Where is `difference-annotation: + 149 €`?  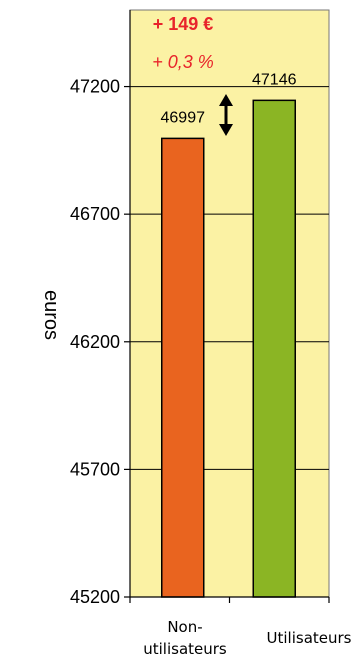
difference-annotation: + 149 € is located at coordinates (183, 24).